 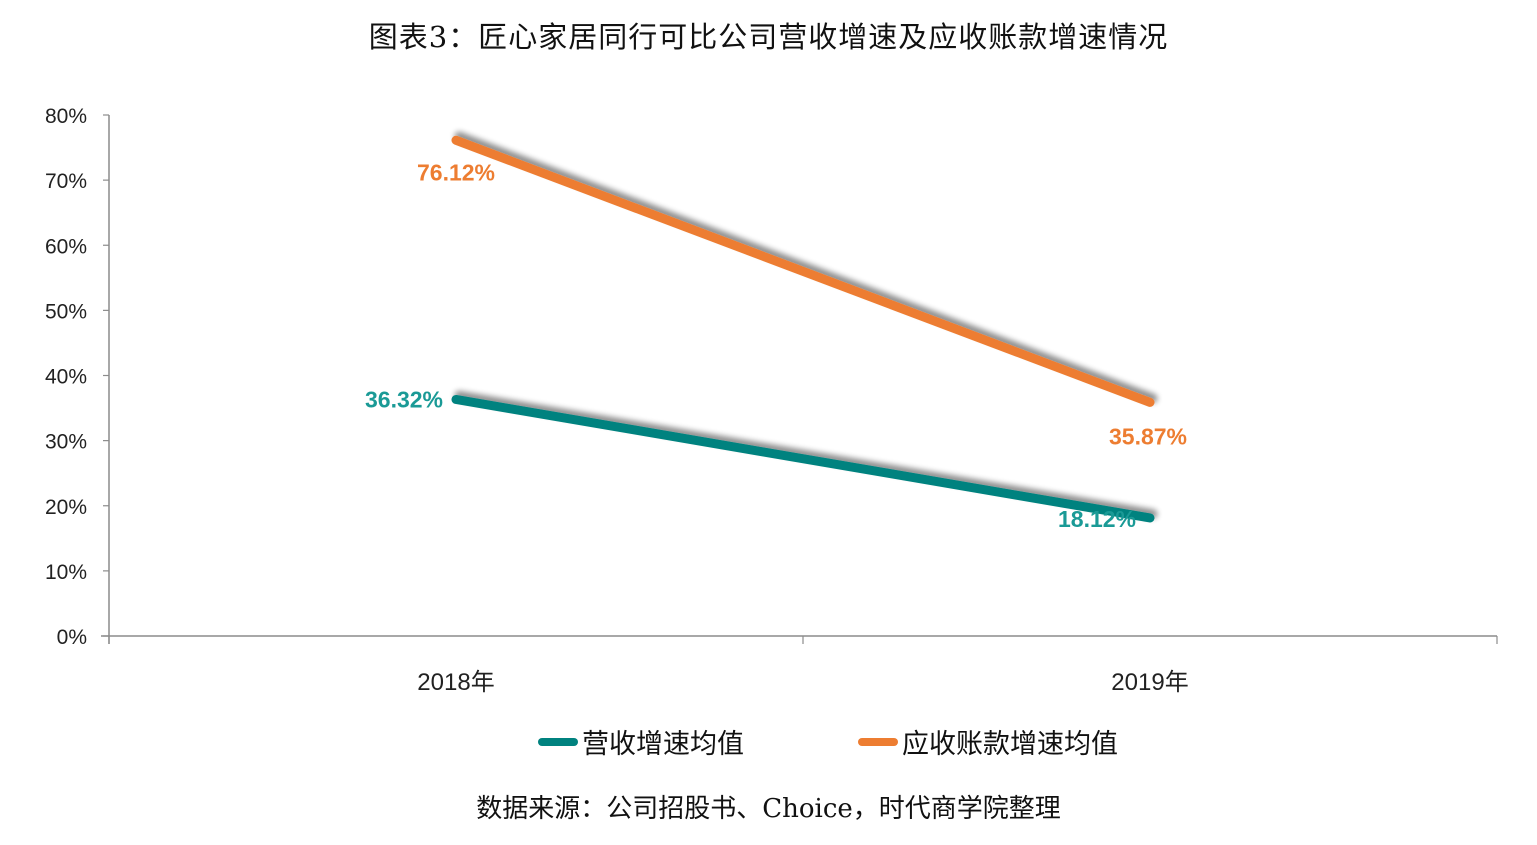 I want to click on data-label: 18.12%, so click(x=1097, y=519).